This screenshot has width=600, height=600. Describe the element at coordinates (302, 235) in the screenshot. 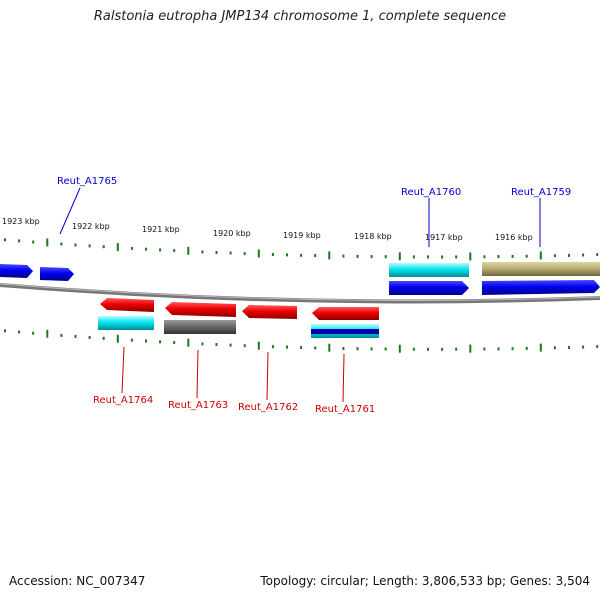

I see `scale-label: 1919 kbp` at that location.